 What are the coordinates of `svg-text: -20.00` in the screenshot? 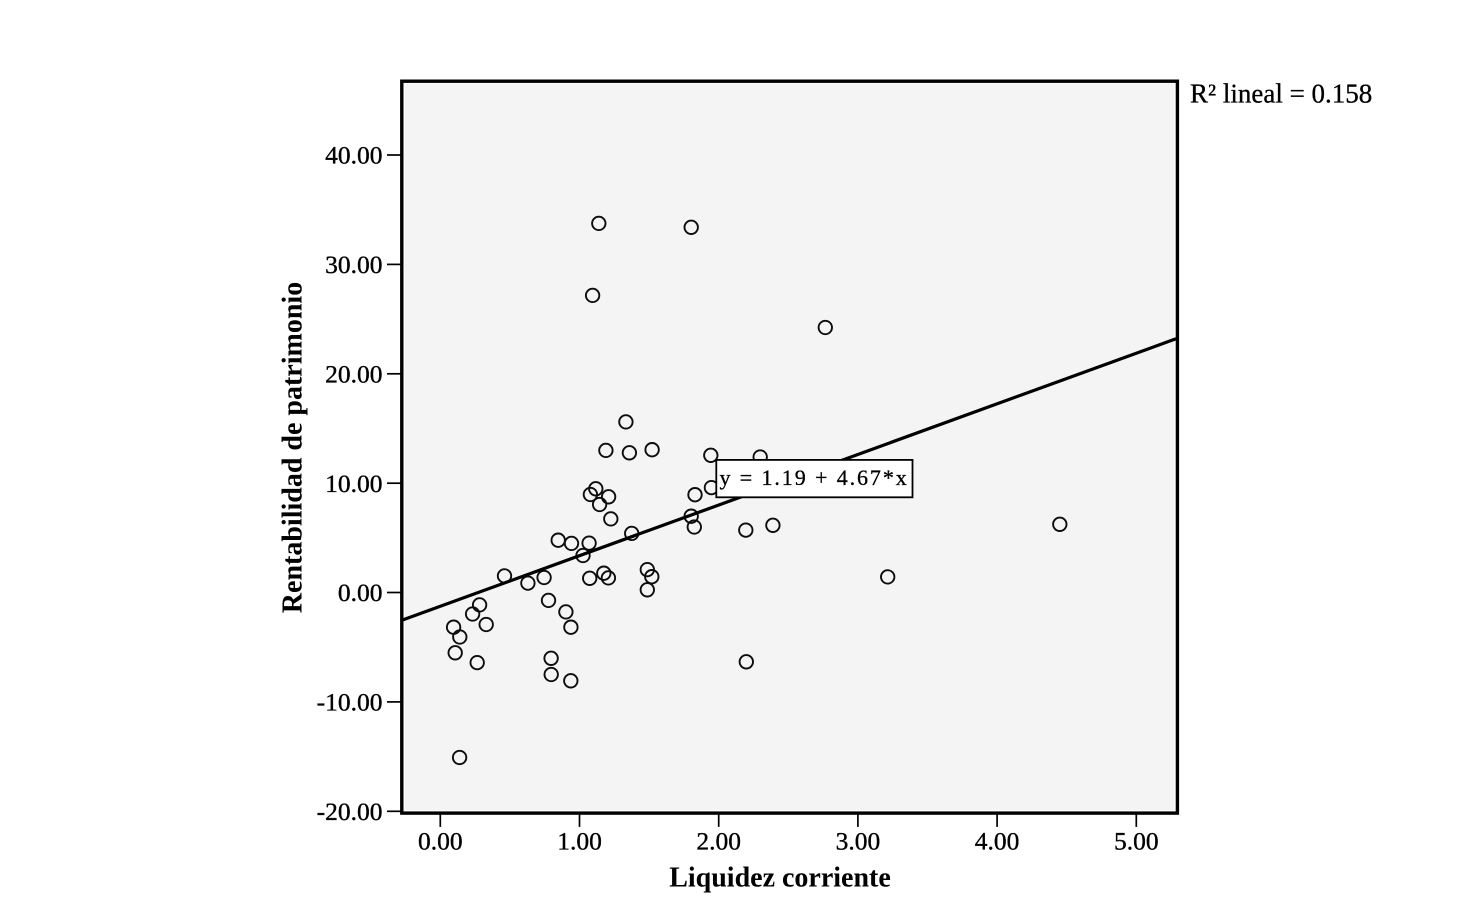 It's located at (350, 811).